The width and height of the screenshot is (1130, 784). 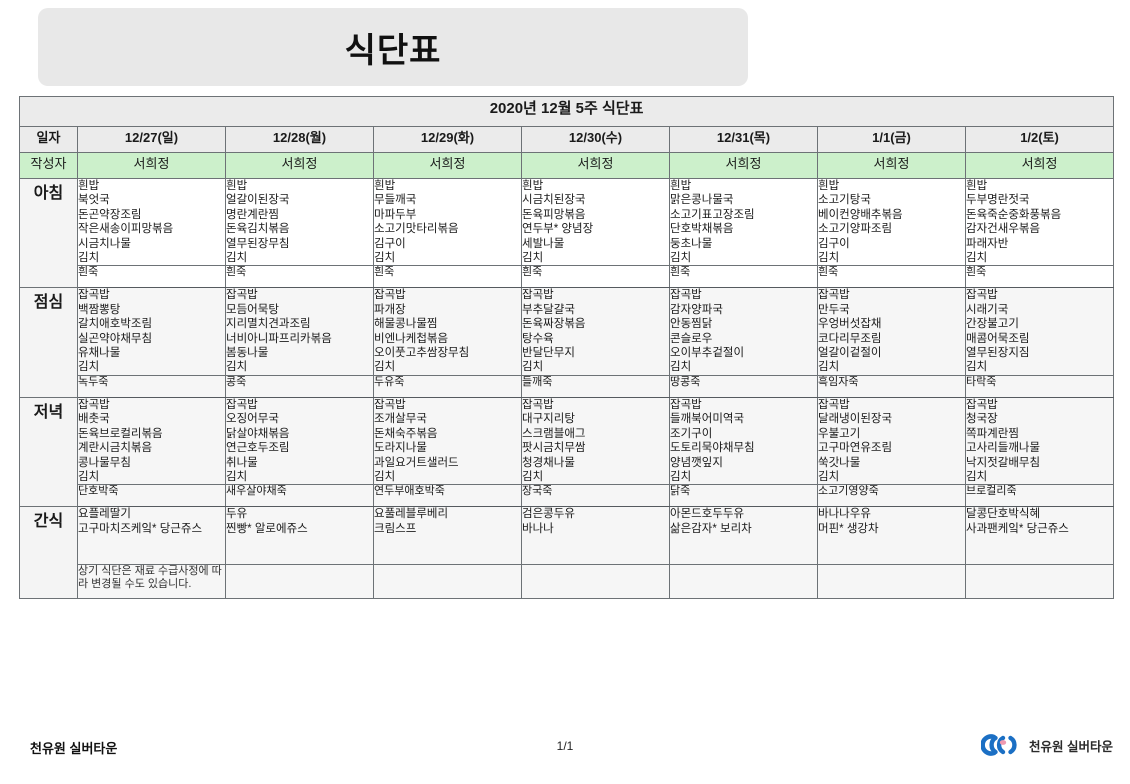 What do you see at coordinates (839, 433) in the screenshot?
I see `dish-item: 우불고기` at bounding box center [839, 433].